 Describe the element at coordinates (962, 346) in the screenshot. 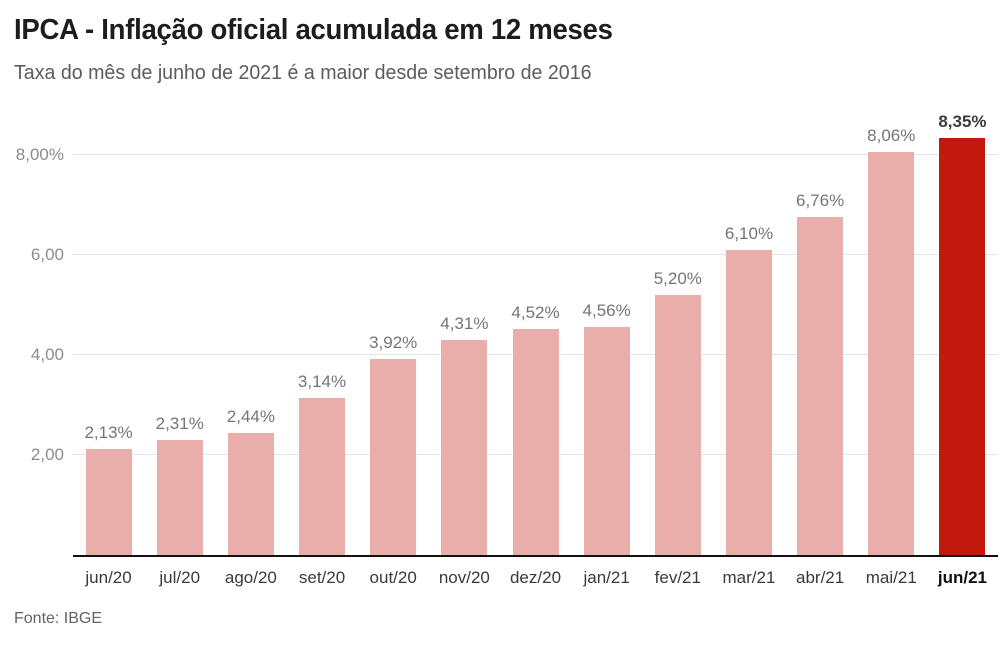

I see `bar-jun/21` at that location.